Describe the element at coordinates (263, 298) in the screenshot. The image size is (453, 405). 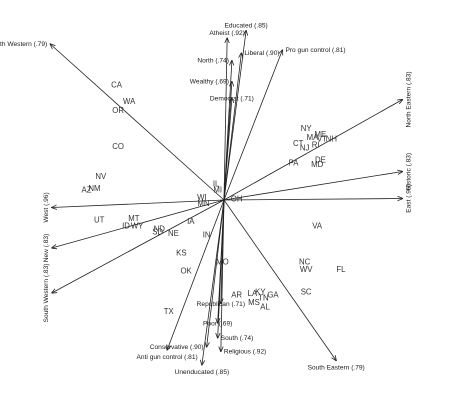
I see `state-point-tn: TN` at that location.